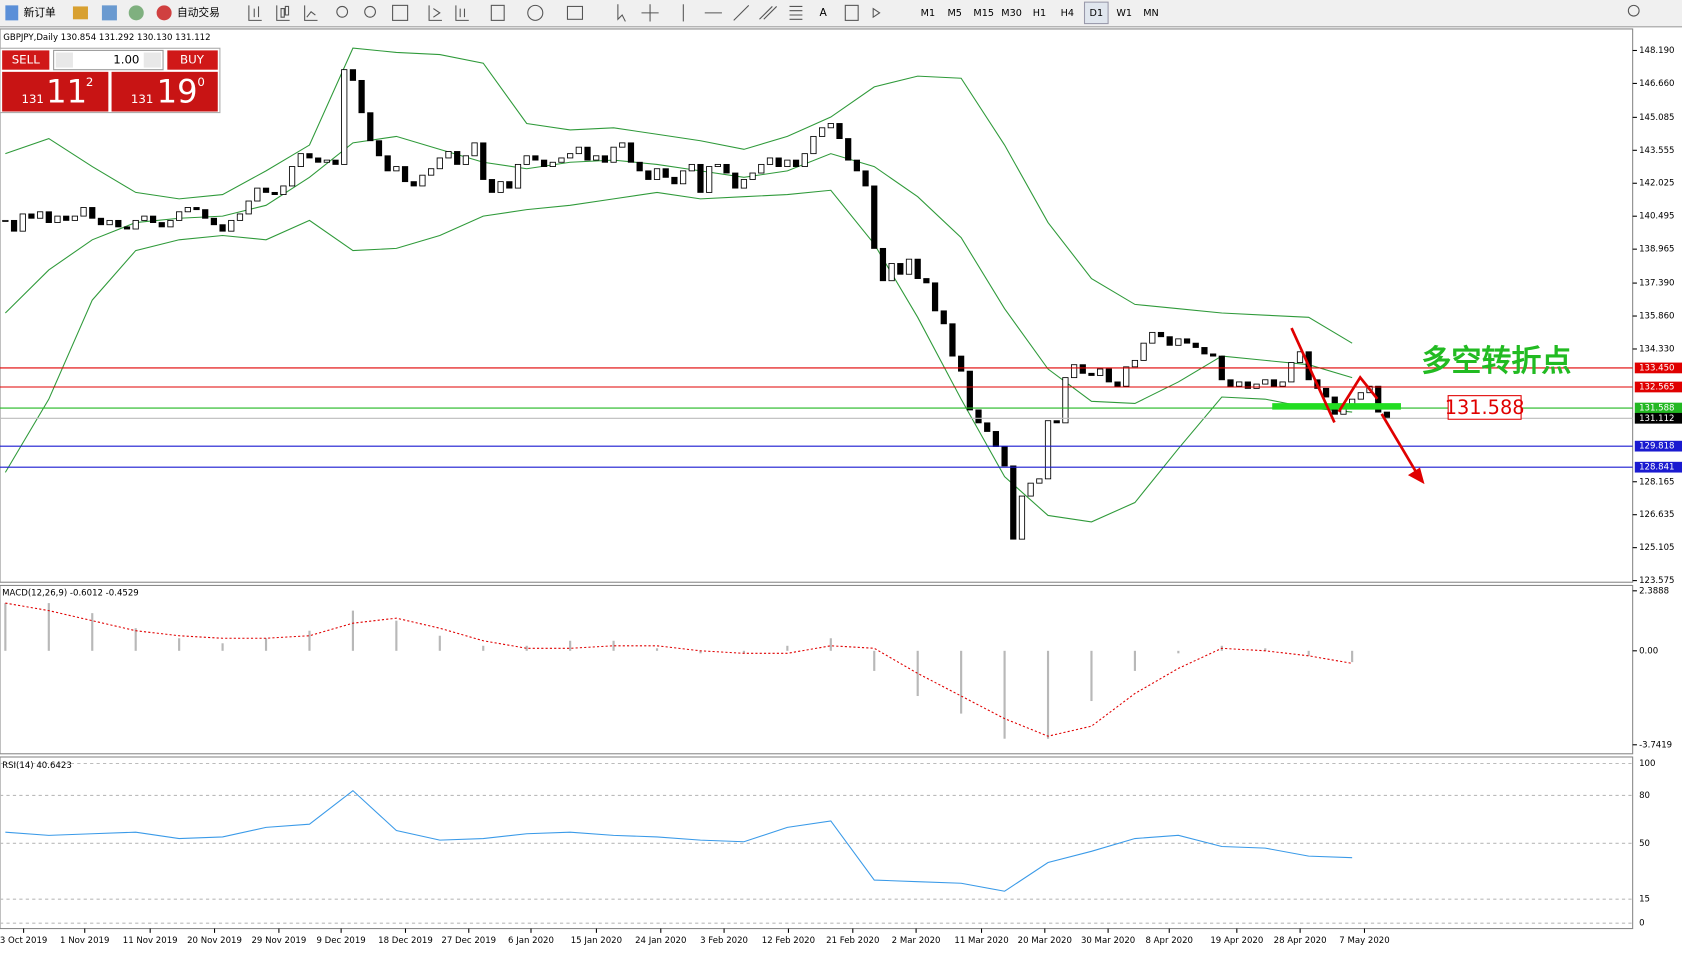 The image size is (1682, 954). I want to click on x-tick-label: 3 Feb 2020, so click(724, 941).